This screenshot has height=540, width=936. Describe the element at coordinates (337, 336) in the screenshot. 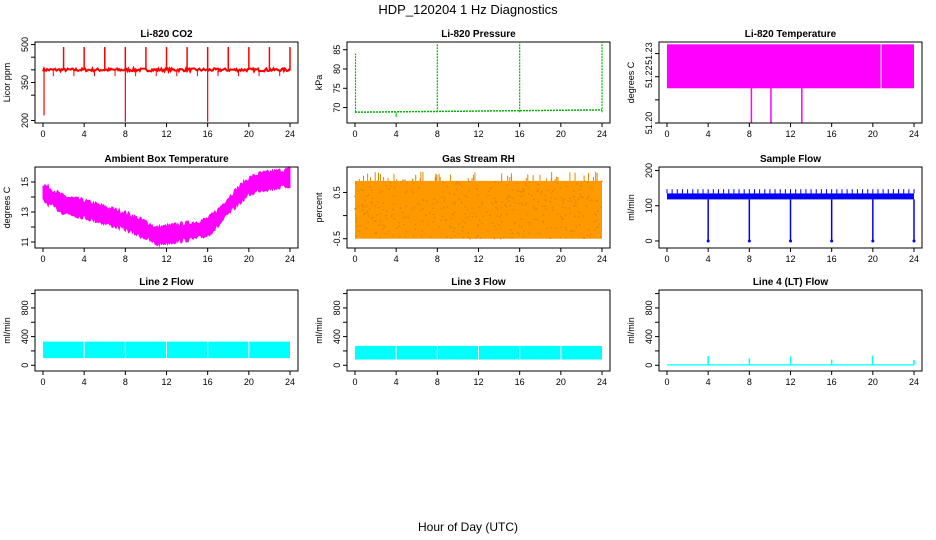

I see `y-tick-label: 400` at that location.